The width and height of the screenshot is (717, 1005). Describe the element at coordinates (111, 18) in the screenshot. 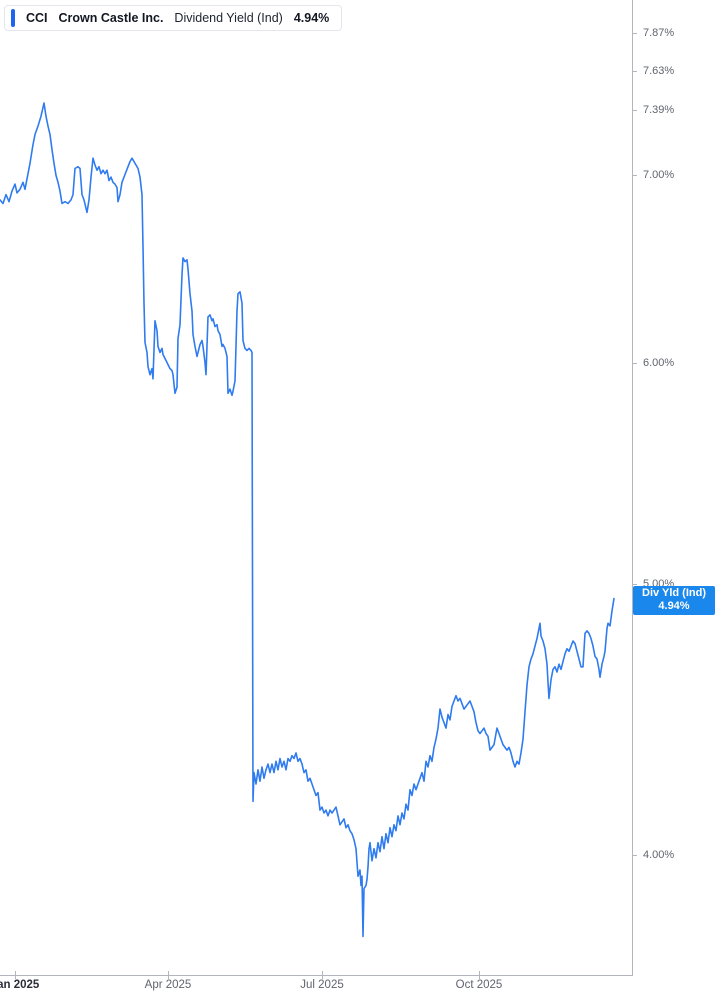

I see `company-name: Crown Castle Inc.` at that location.